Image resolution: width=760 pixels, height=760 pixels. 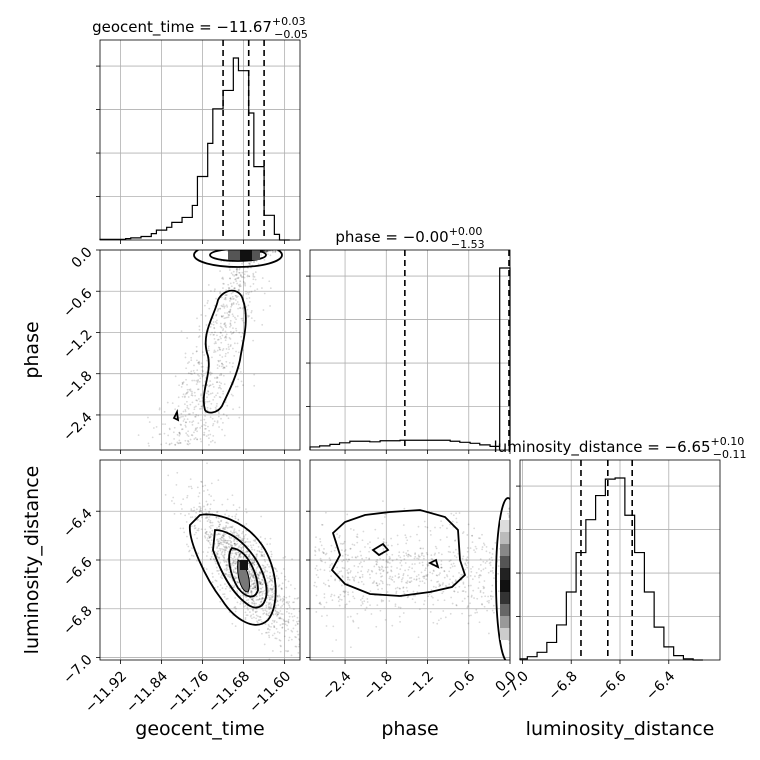 What do you see at coordinates (77, 344) in the screenshot?
I see `y-tick-label: −1.2` at bounding box center [77, 344].